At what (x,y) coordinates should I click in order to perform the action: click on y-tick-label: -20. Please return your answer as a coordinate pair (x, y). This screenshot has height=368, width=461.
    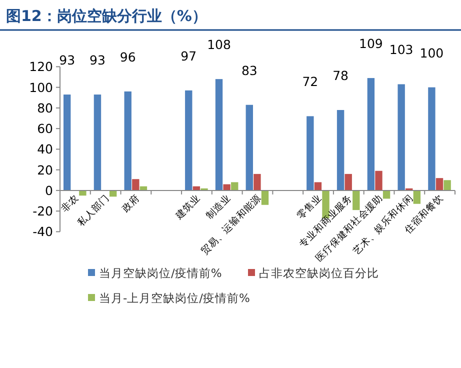
    Looking at the image, I should click on (43, 211).